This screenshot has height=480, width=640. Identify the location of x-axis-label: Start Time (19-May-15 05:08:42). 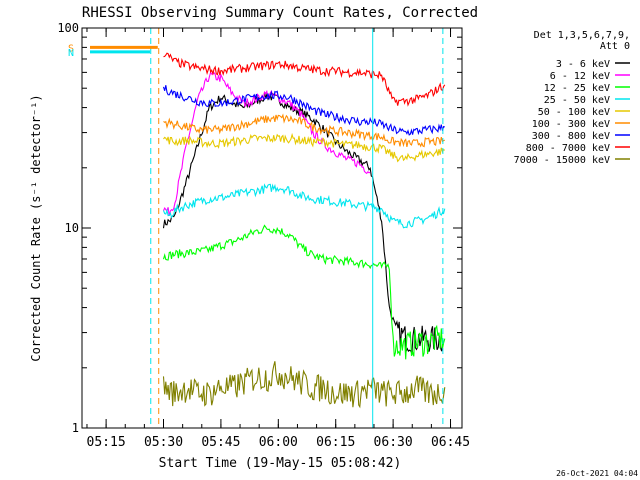
(280, 463).